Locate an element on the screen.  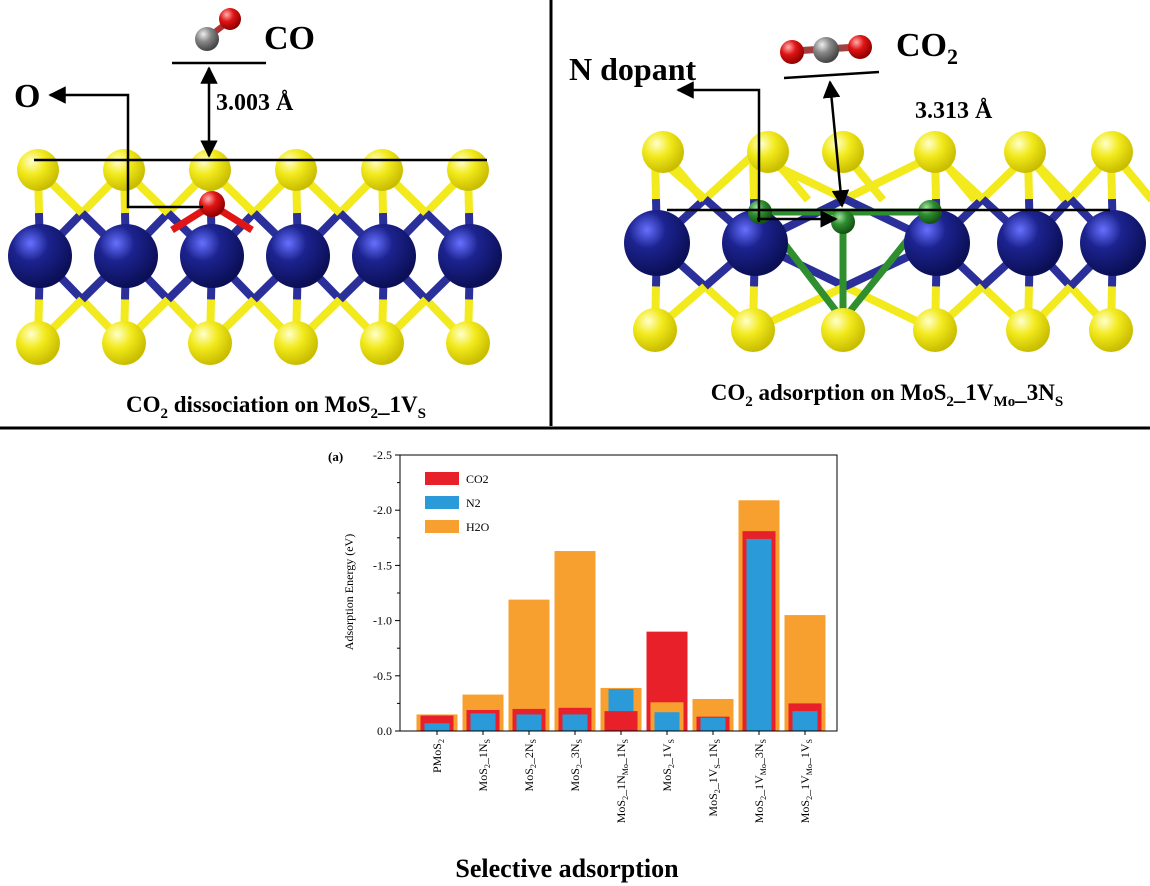
chart-bars is located at coordinates (621, 615).